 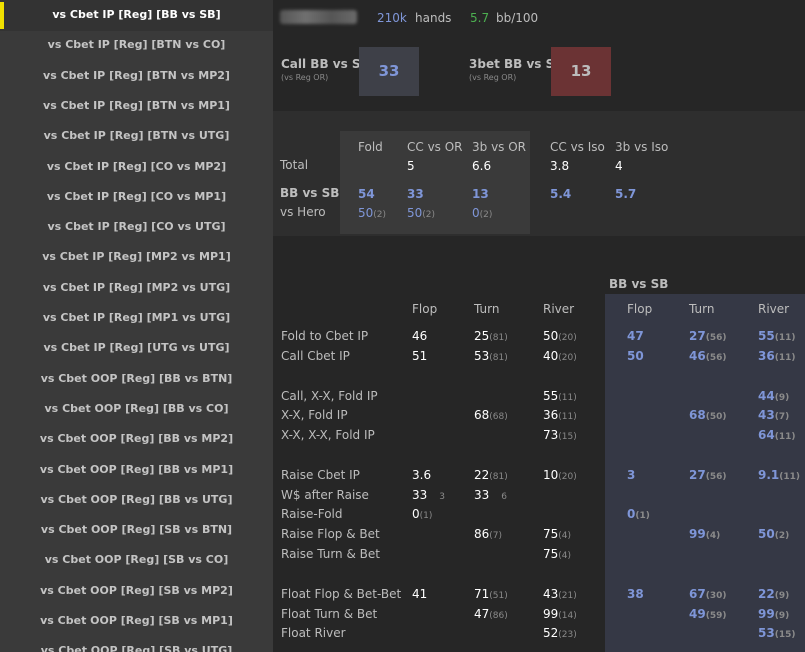 What do you see at coordinates (560, 614) in the screenshot?
I see `postflop-value: 99(14)` at bounding box center [560, 614].